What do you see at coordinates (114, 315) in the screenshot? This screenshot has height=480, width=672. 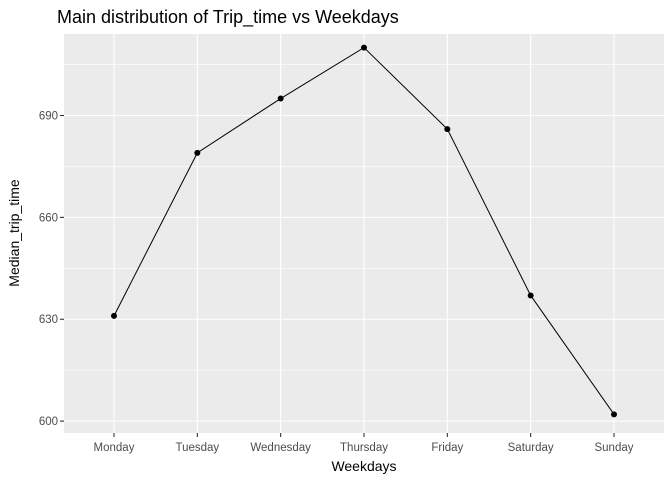 I see `data-point-monday` at bounding box center [114, 315].